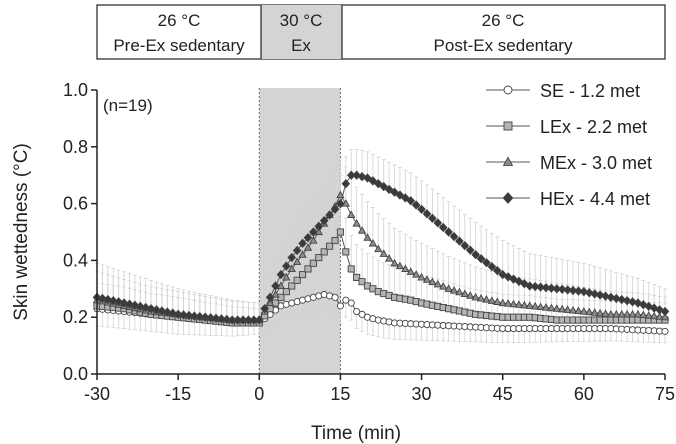  I want to click on legend-label: MEx - 3.0 met, so click(596, 163).